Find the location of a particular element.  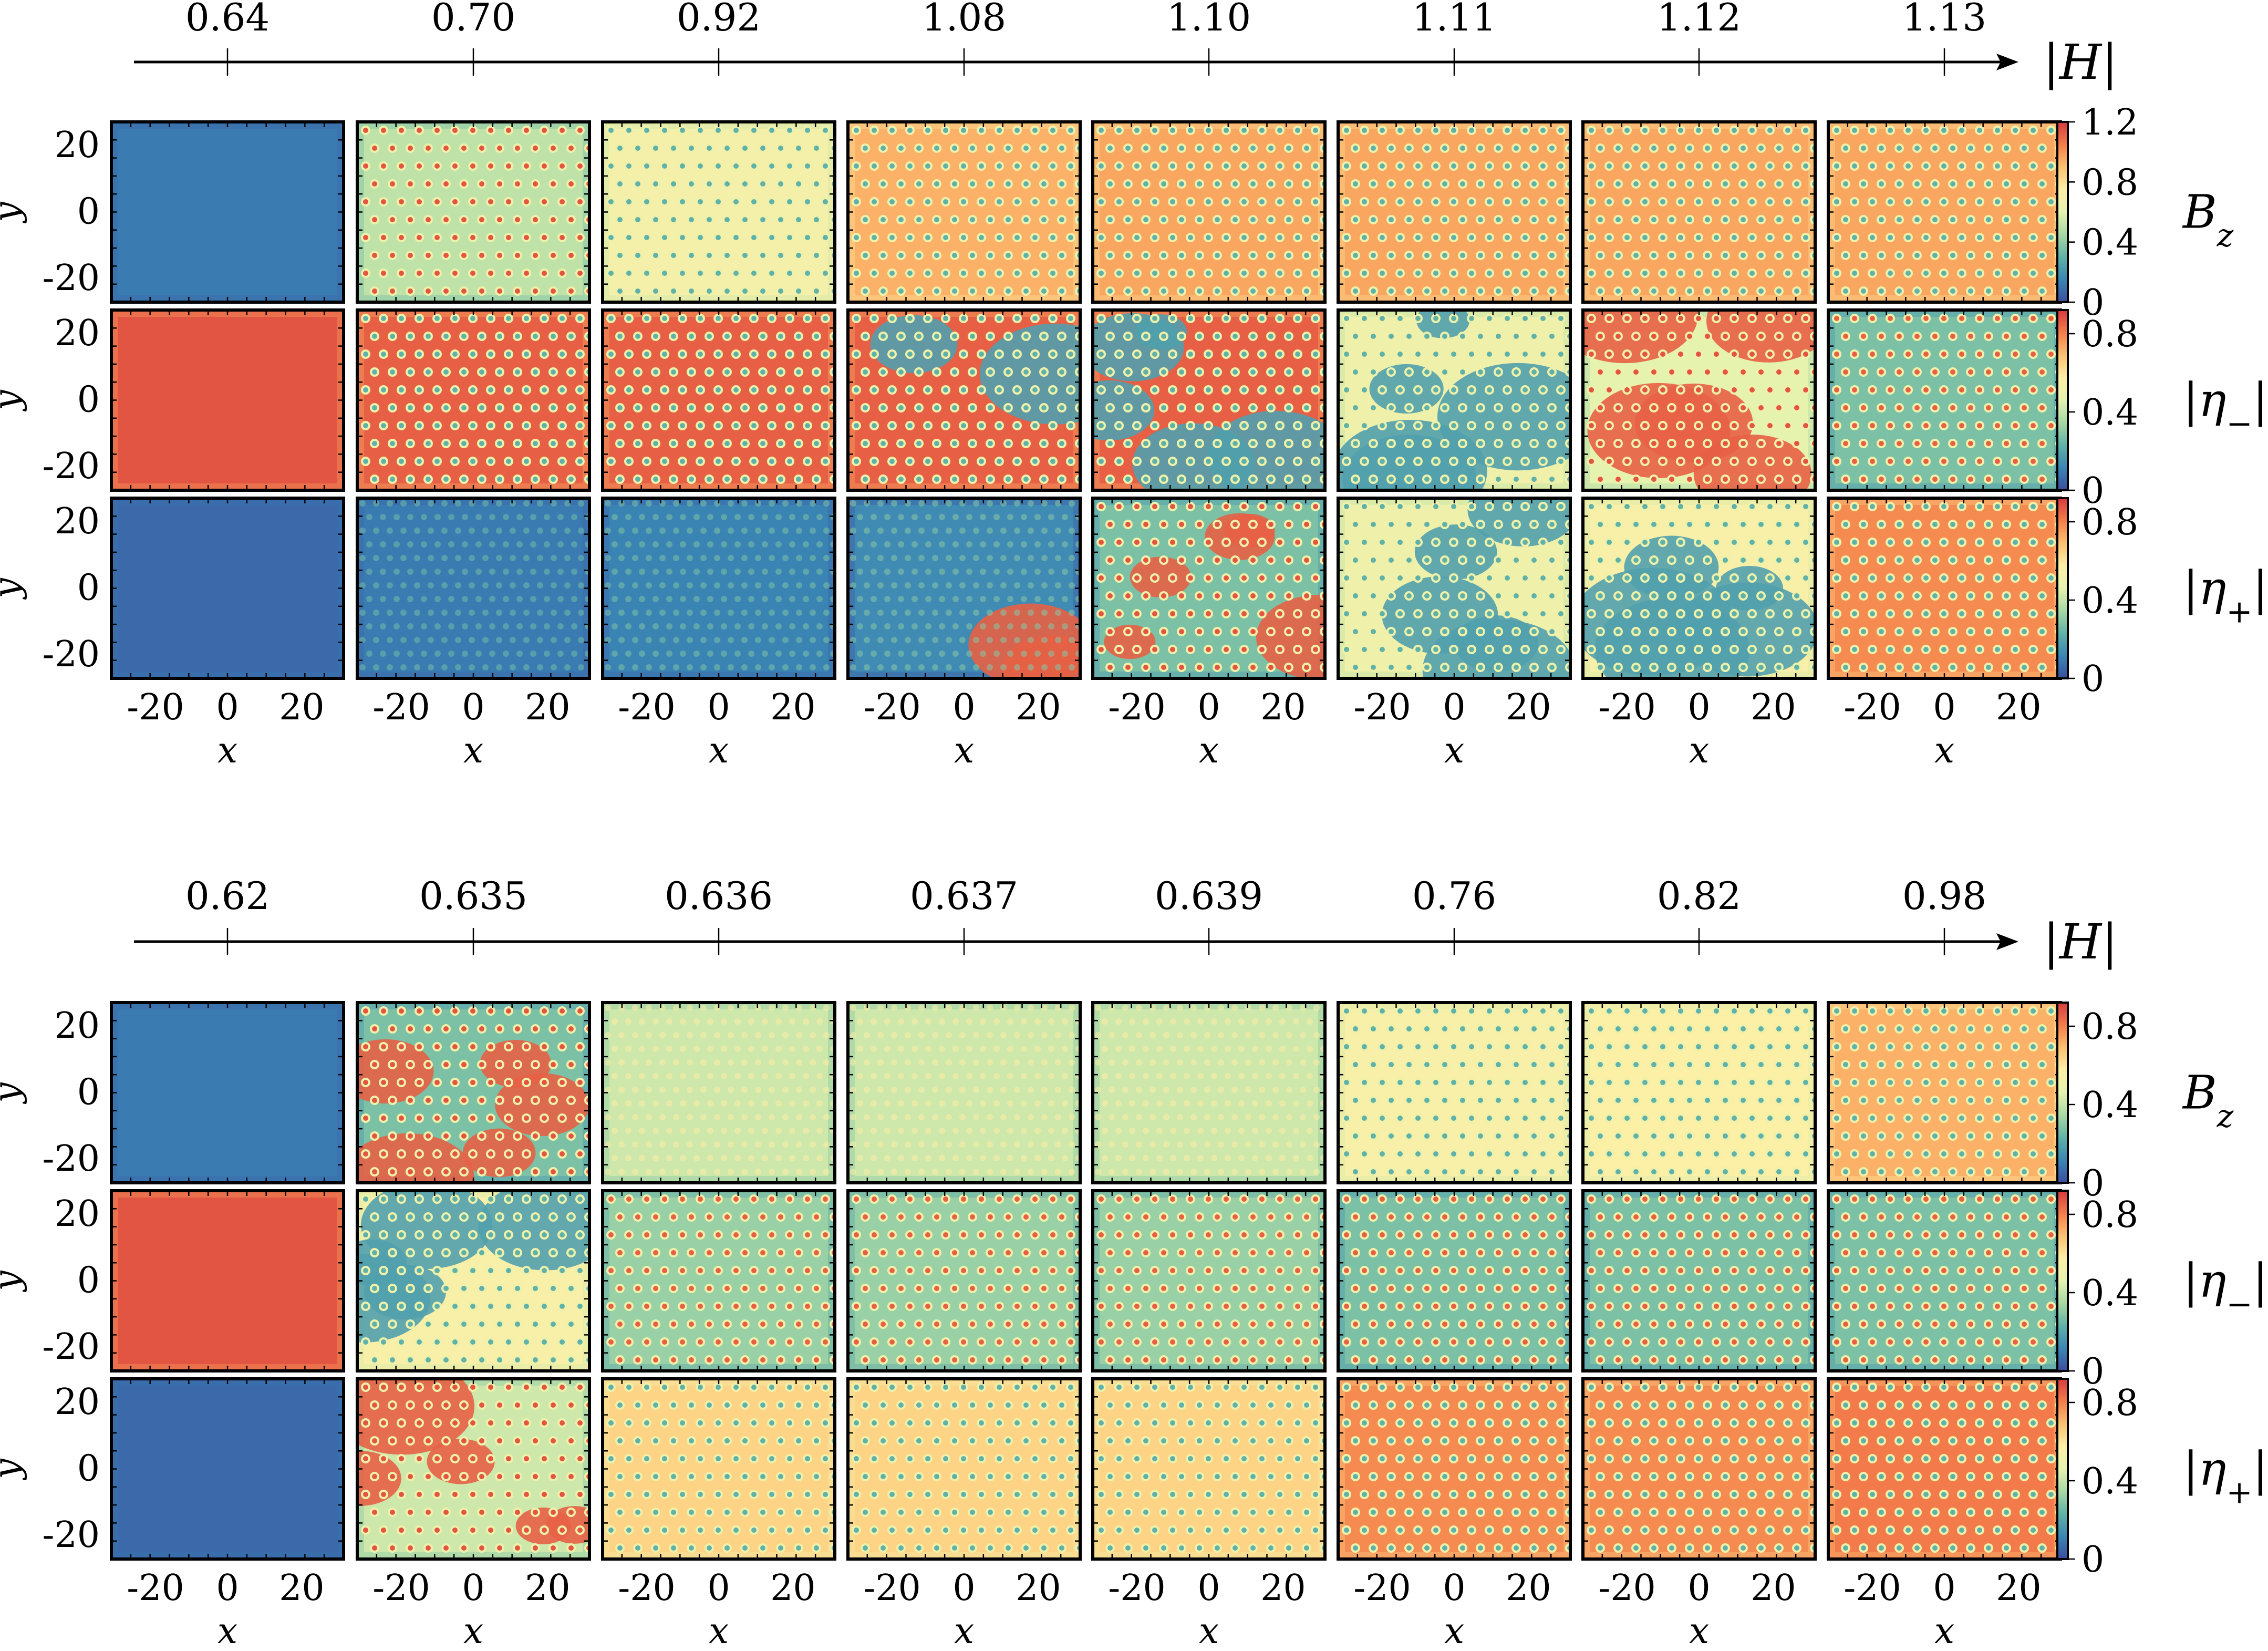

h-value-label: 1.13 is located at coordinates (1944, 19).